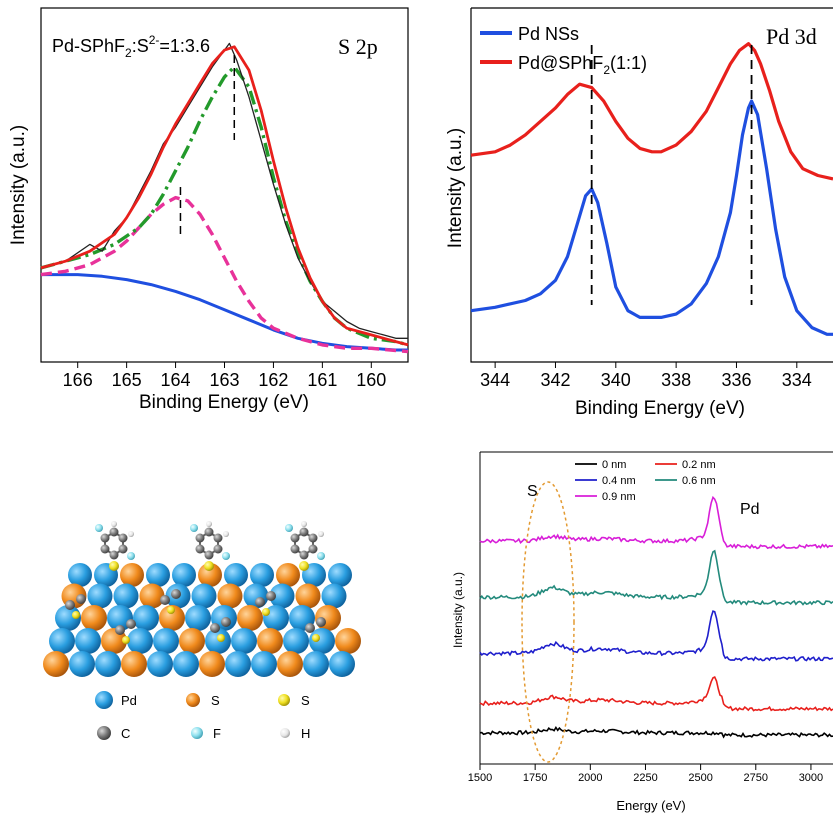  Describe the element at coordinates (699, 481) in the screenshot. I see `depth-legend-label-0-6-nm: 0.6 nm` at that location.